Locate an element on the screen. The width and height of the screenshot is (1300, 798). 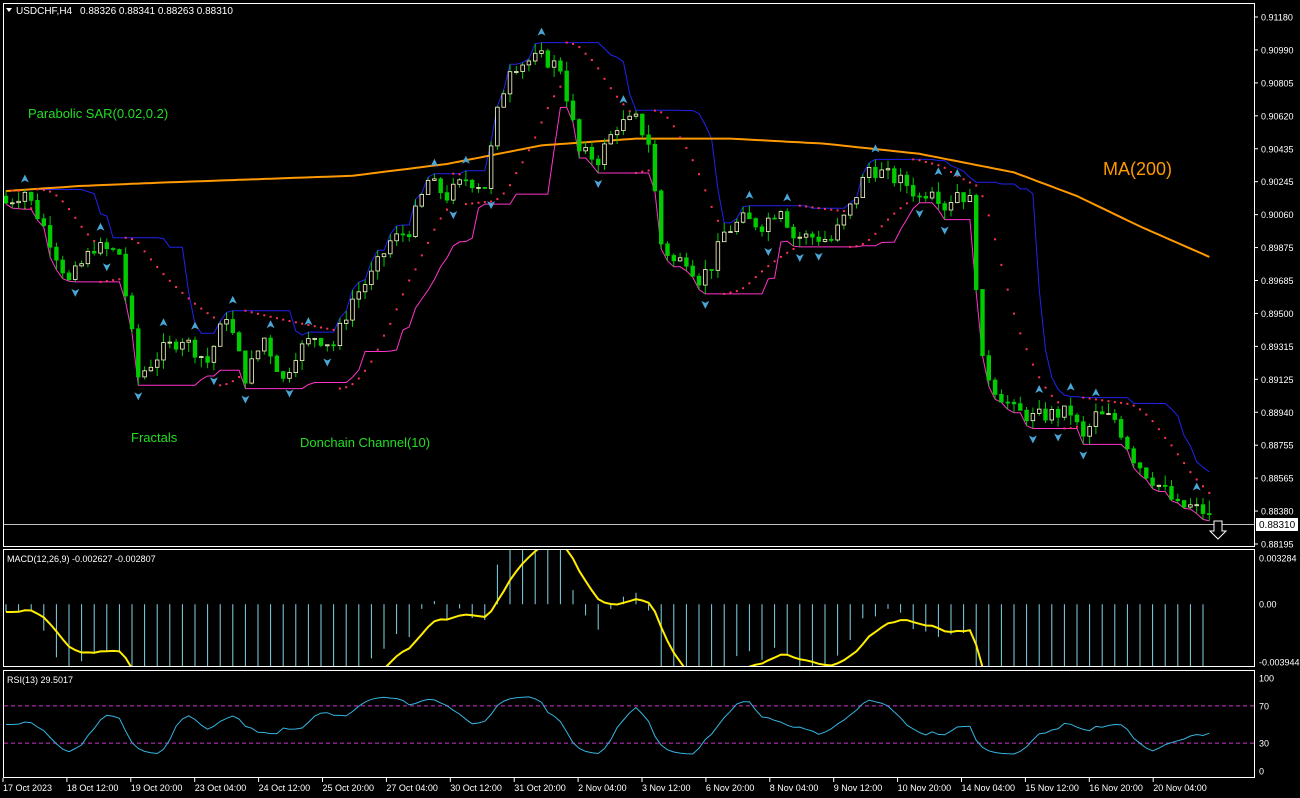
price-tick-label: 0.88940 is located at coordinates (1277, 413).